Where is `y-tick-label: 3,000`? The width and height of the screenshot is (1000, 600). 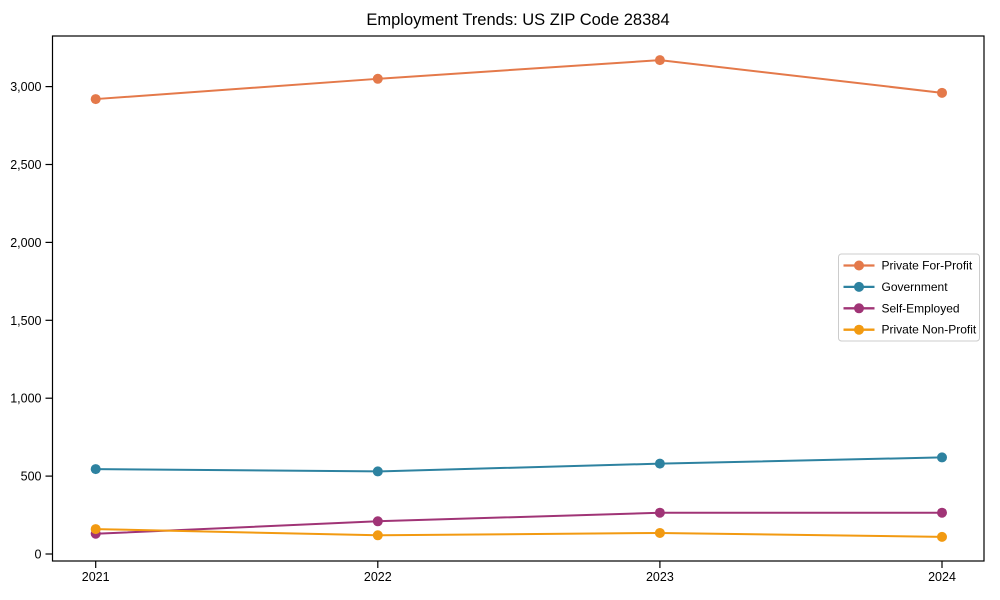 y-tick-label: 3,000 is located at coordinates (25, 87).